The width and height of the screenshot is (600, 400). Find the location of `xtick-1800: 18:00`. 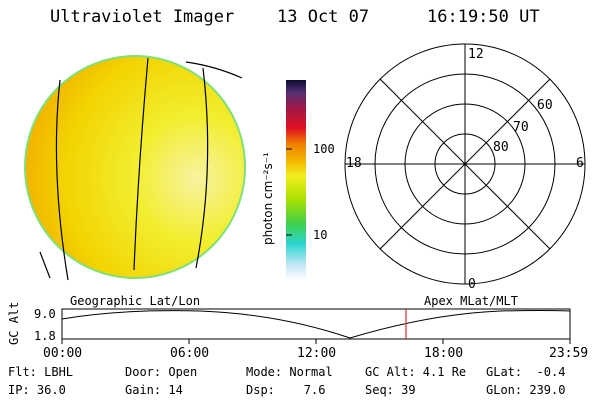

xtick-1800: 18:00 is located at coordinates (444, 353).